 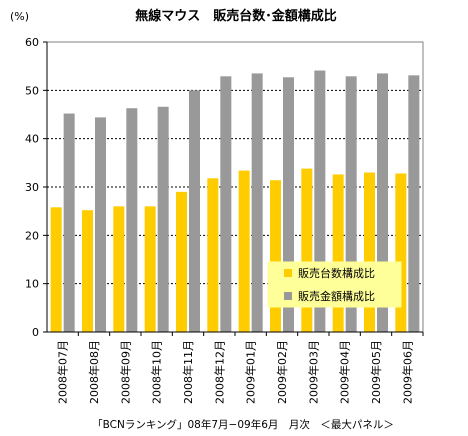 I want to click on y-tick-label: 20, so click(x=32, y=235).